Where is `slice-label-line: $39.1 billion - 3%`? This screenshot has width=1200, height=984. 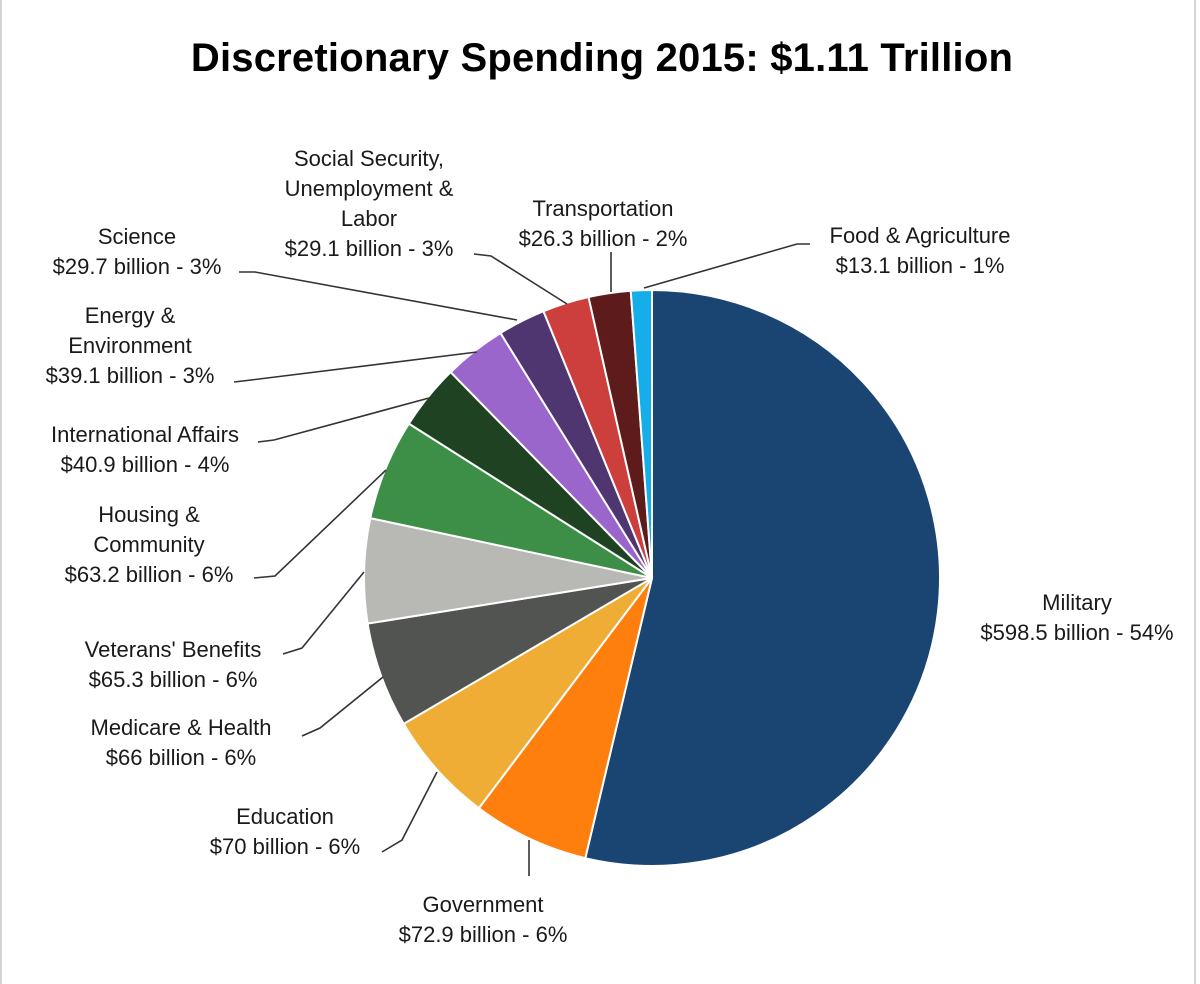 slice-label-line: $39.1 billion - 3% is located at coordinates (130, 375).